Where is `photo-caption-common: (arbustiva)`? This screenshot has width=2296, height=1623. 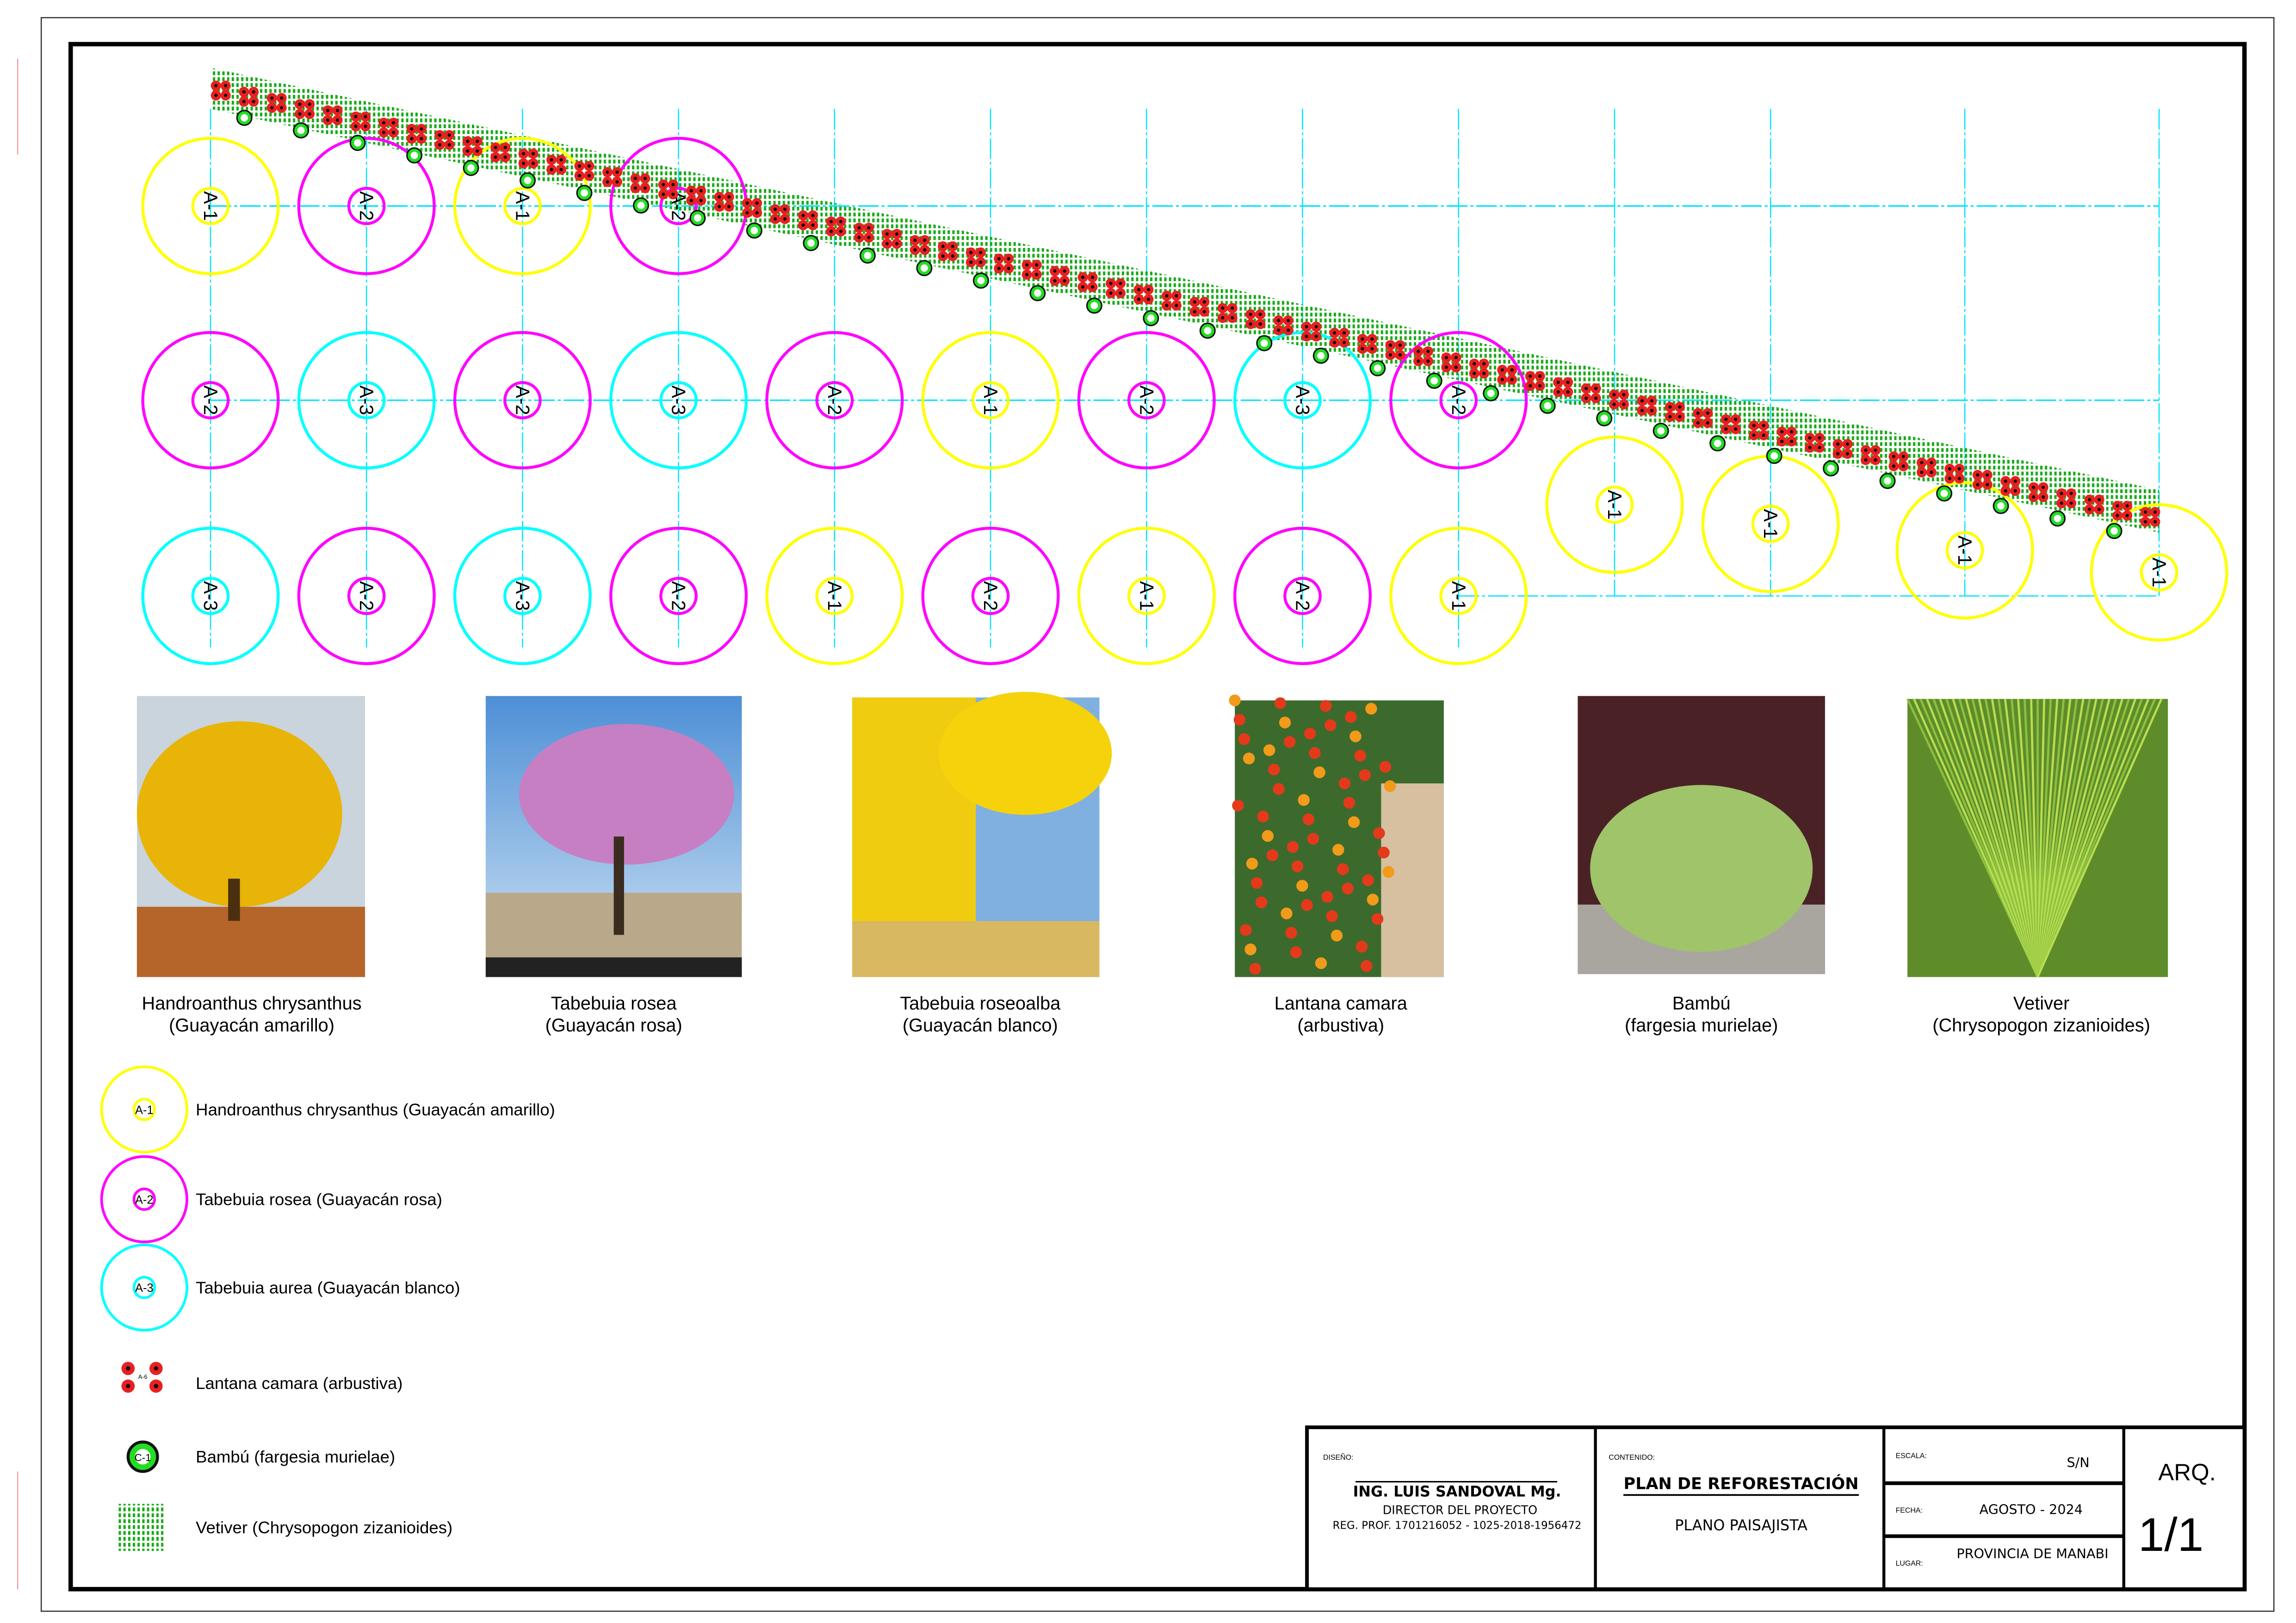 photo-caption-common: (arbustiva) is located at coordinates (1340, 1025).